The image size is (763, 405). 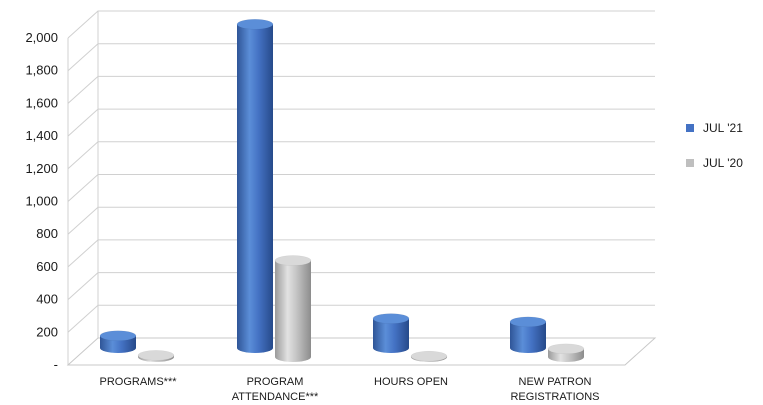 What do you see at coordinates (47, 331) in the screenshot?
I see `y-tick-label: 200` at bounding box center [47, 331].